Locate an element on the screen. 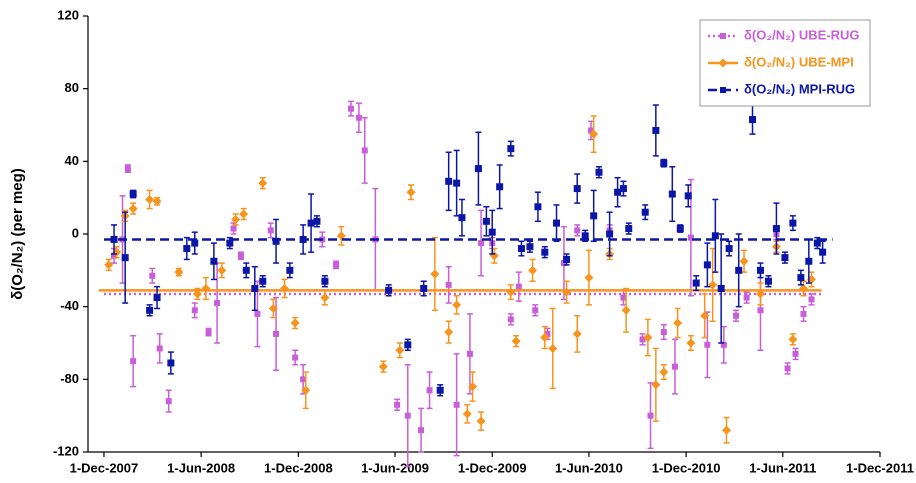 Image resolution: width=916 pixels, height=483 pixels. x-tick-label: 1-Dec-2009 is located at coordinates (492, 467).